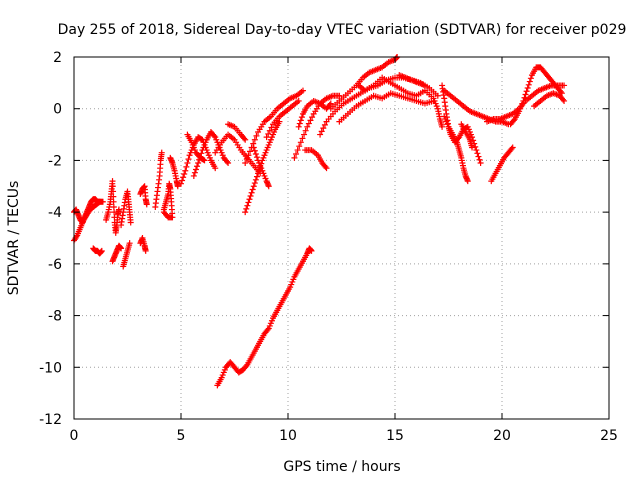 This screenshot has height=480, width=640. What do you see at coordinates (55, 161) in the screenshot?
I see `y-tick-label: -2` at bounding box center [55, 161].